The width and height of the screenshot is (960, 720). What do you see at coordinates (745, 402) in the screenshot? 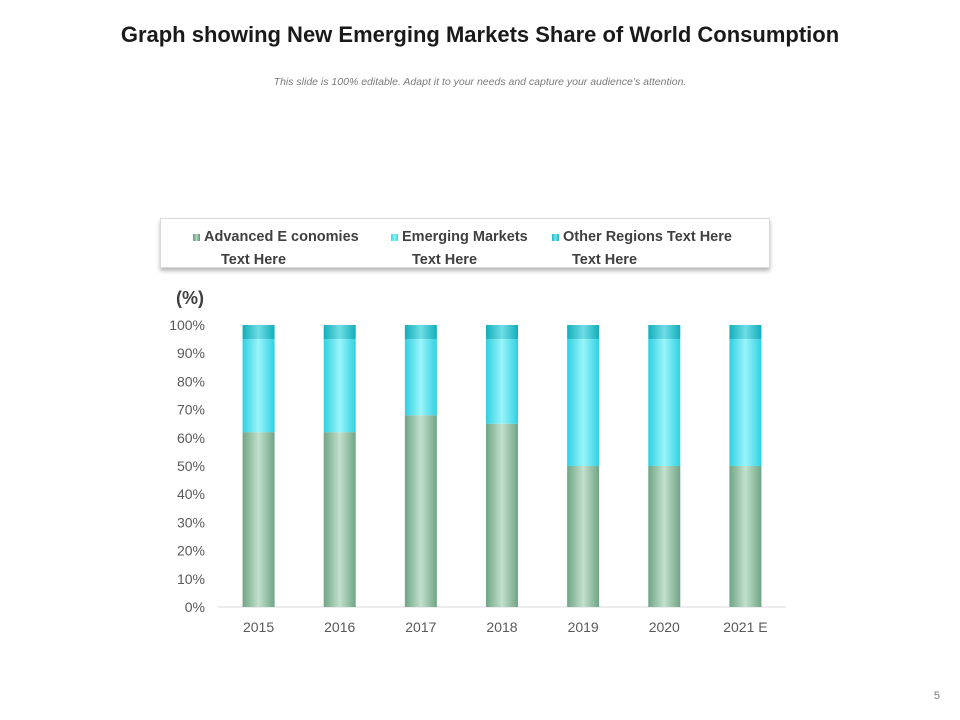
I see `bar-emerging-2021-e` at bounding box center [745, 402].